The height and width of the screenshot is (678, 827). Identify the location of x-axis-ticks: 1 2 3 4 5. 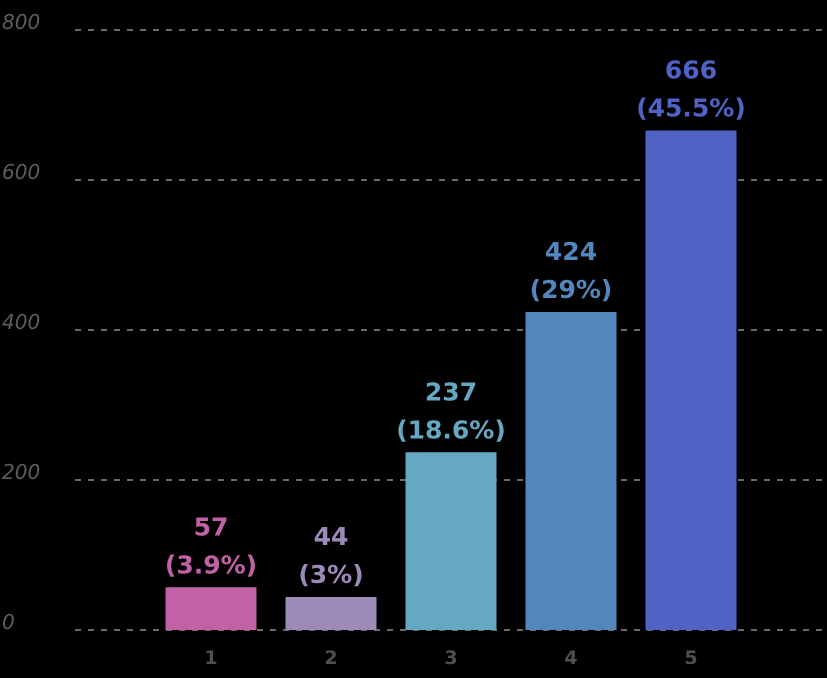
(450, 658).